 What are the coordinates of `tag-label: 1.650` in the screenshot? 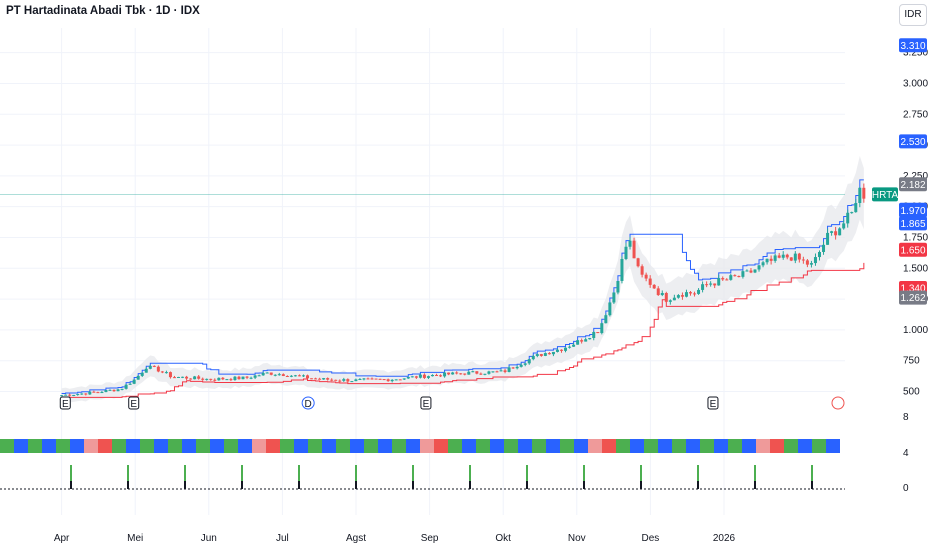 It's located at (912, 250).